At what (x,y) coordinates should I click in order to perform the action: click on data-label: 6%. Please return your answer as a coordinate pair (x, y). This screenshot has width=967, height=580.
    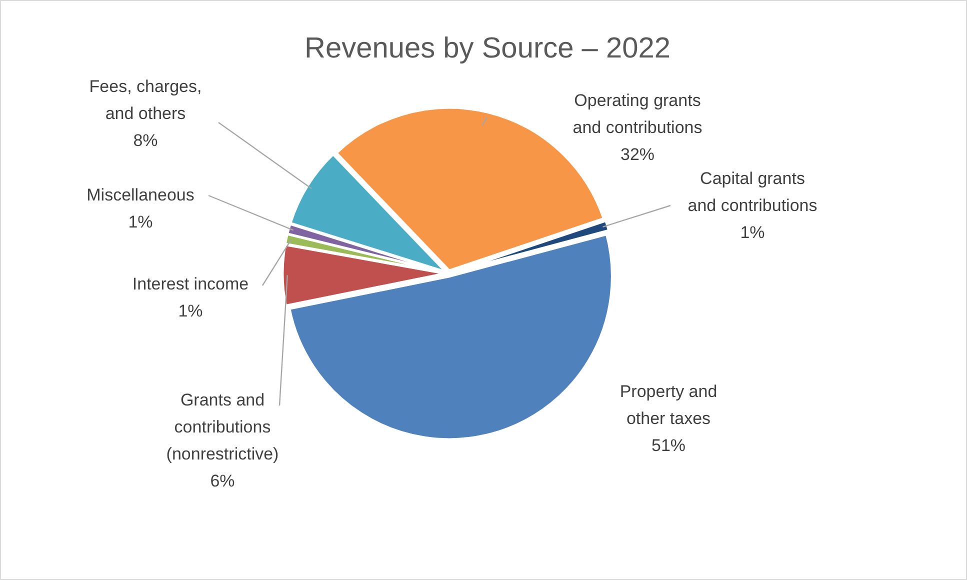
    Looking at the image, I should click on (222, 481).